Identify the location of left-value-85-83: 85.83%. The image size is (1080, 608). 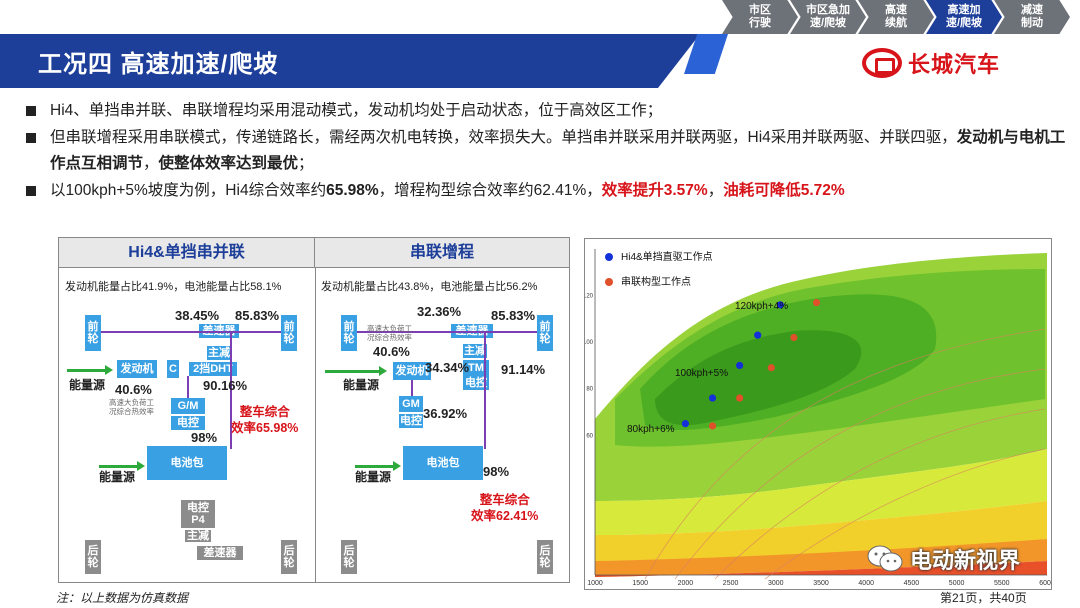
(257, 315).